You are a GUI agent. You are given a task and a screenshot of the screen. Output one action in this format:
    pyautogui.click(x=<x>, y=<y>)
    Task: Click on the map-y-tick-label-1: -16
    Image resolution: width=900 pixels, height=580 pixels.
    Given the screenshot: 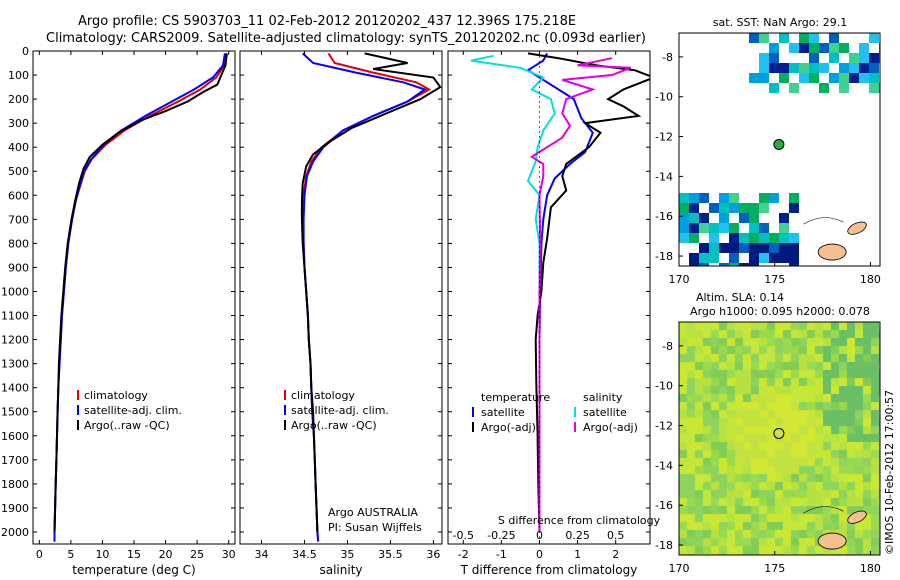 What is the action you would take?
    pyautogui.click(x=664, y=216)
    